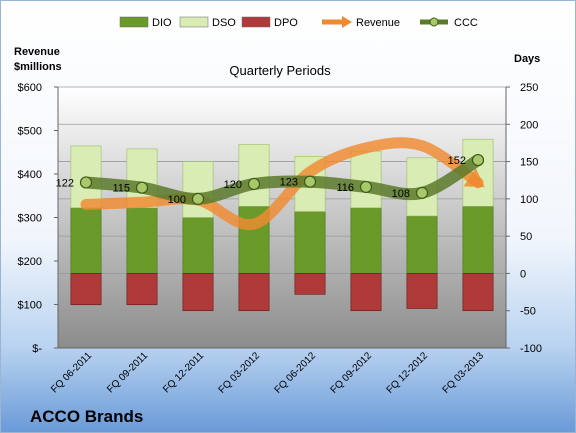 The width and height of the screenshot is (576, 433). What do you see at coordinates (528, 312) in the screenshot?
I see `right-tick-label: -50` at bounding box center [528, 312].